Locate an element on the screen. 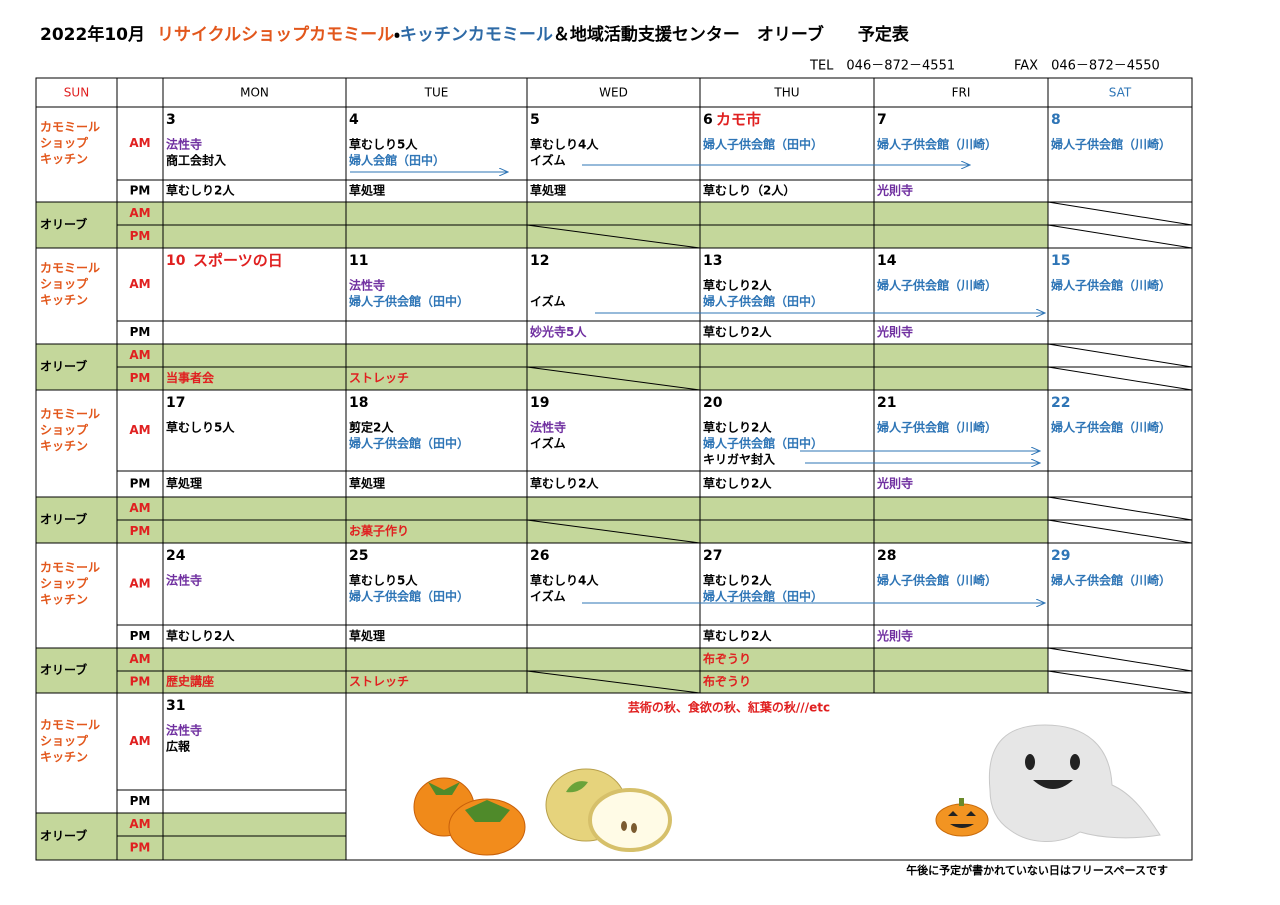  entry: 広報 is located at coordinates (178, 746).